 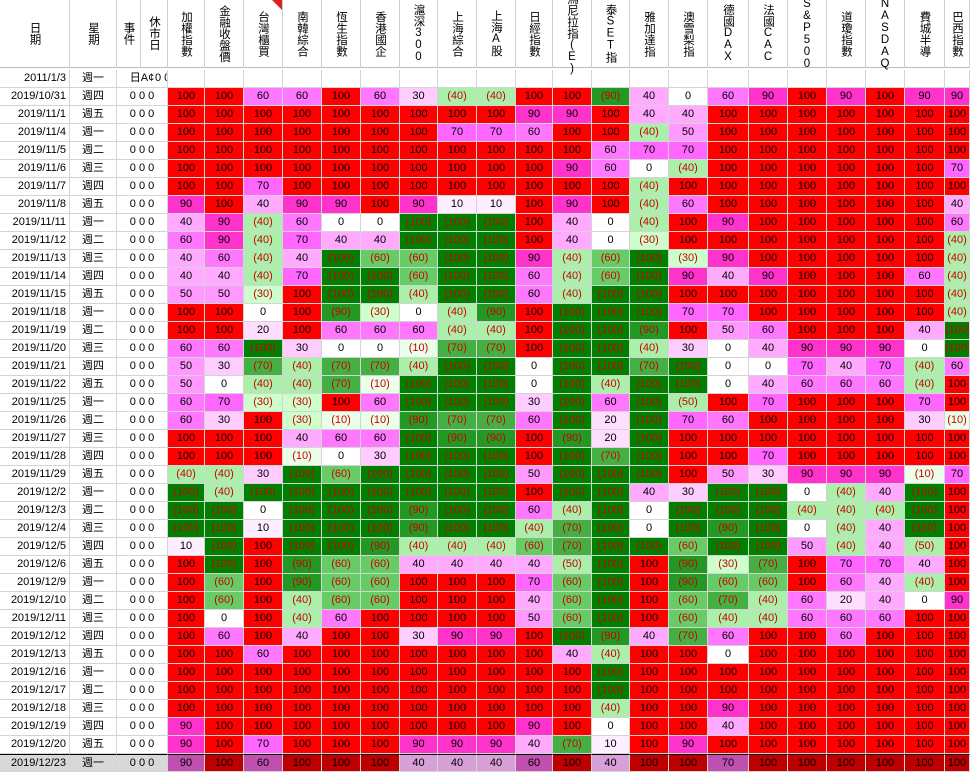 What do you see at coordinates (380, 34) in the screenshot?
I see `column-header-c6: 香港國企` at bounding box center [380, 34].